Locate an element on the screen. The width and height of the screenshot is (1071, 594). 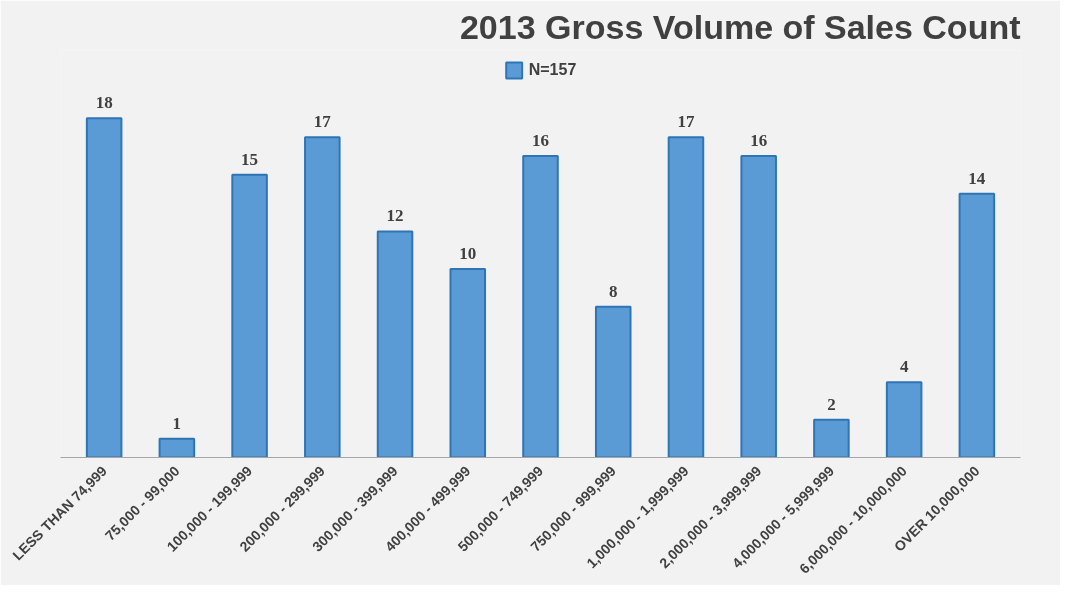
data-label: 8 is located at coordinates (613, 291).